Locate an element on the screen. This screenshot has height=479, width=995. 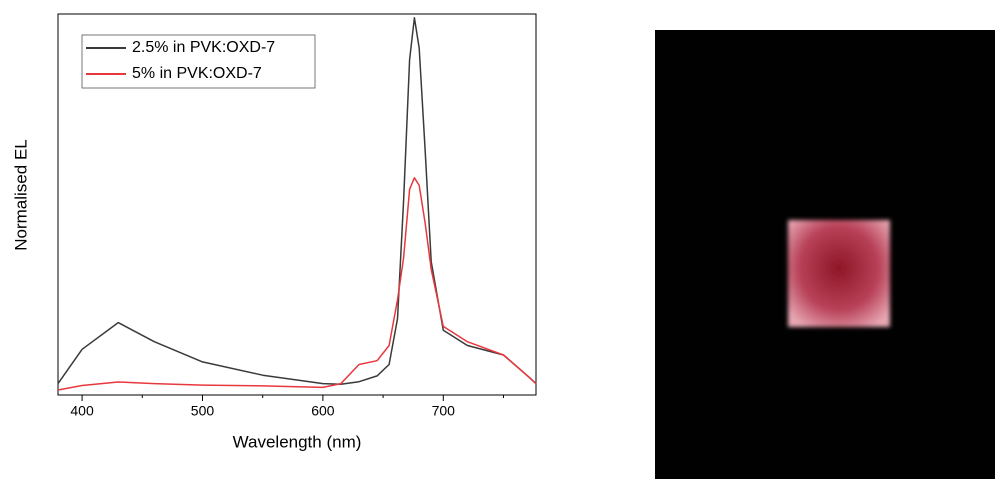
emitting-pixel is located at coordinates (839, 273).